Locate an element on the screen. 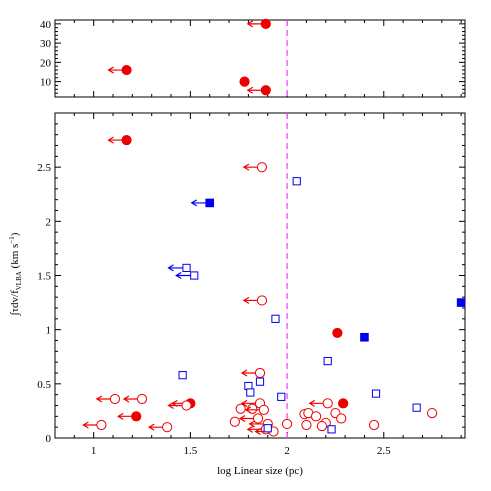 Image resolution: width=491 pixels, height=491 pixels. y-tick-label: 2 is located at coordinates (49, 222).